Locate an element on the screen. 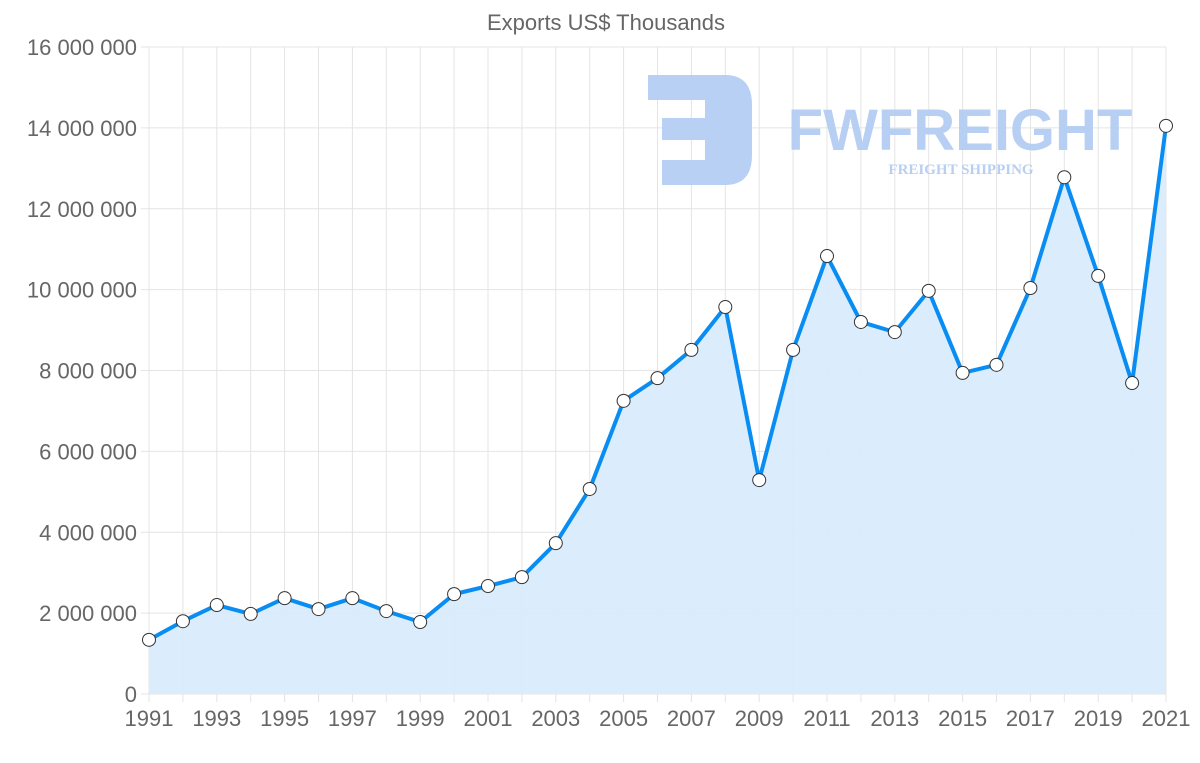  x-tick-label: 1995 is located at coordinates (284, 718).